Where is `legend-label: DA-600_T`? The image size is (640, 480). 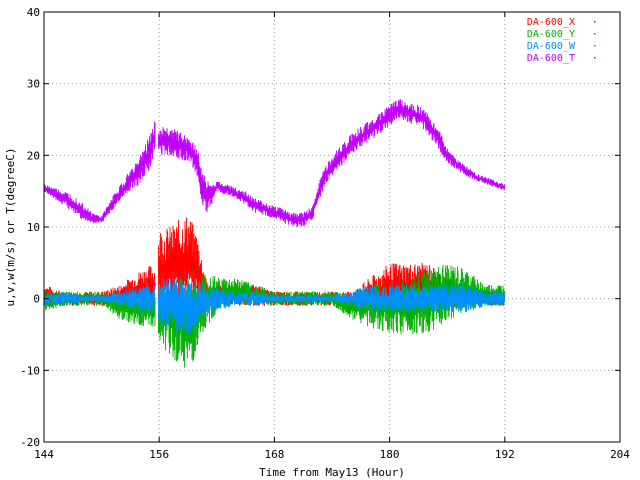
legend-label: DA-600_T is located at coordinates (551, 58).